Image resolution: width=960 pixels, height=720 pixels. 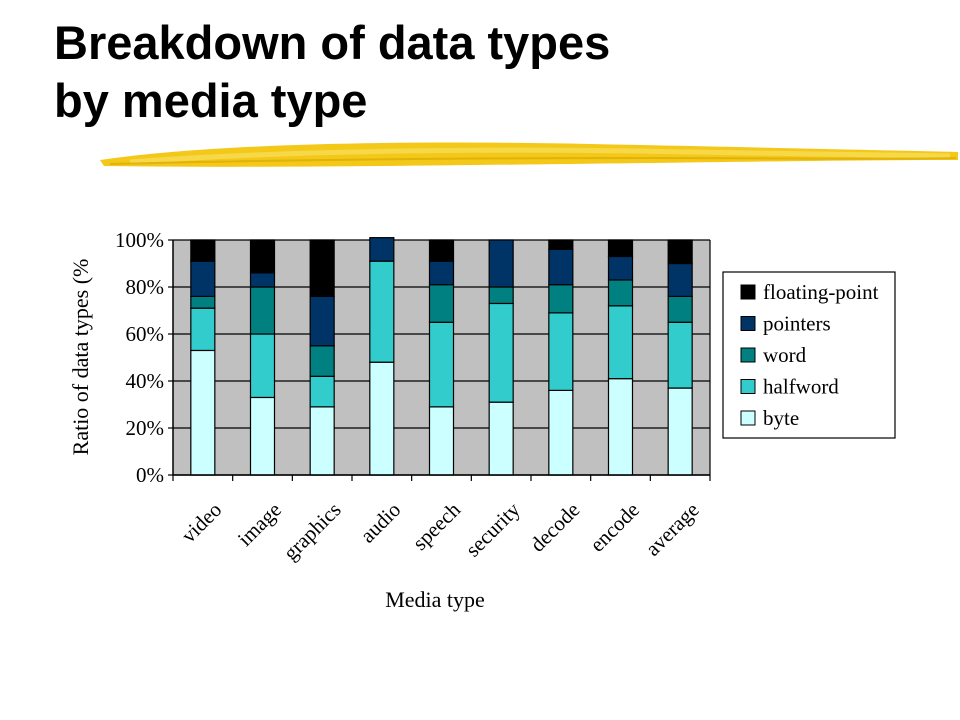 I want to click on y-tick-label: 100%, so click(x=139, y=240).